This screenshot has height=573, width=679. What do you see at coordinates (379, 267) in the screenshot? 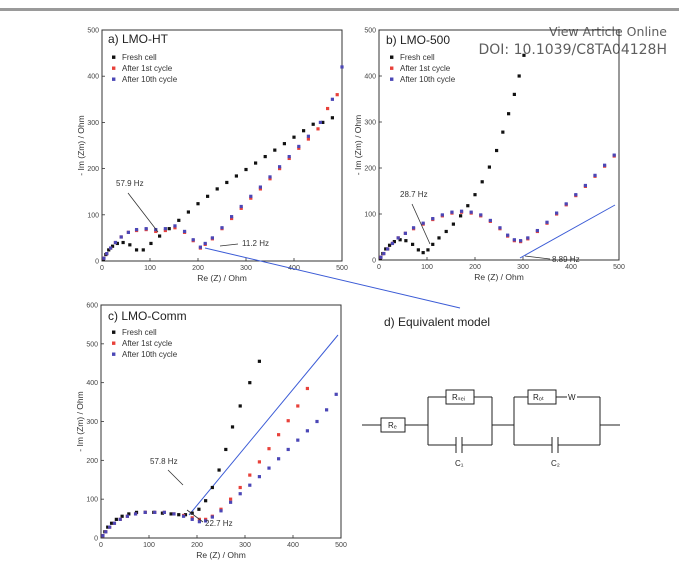
I see `x-tick-label: 0` at bounding box center [379, 267].